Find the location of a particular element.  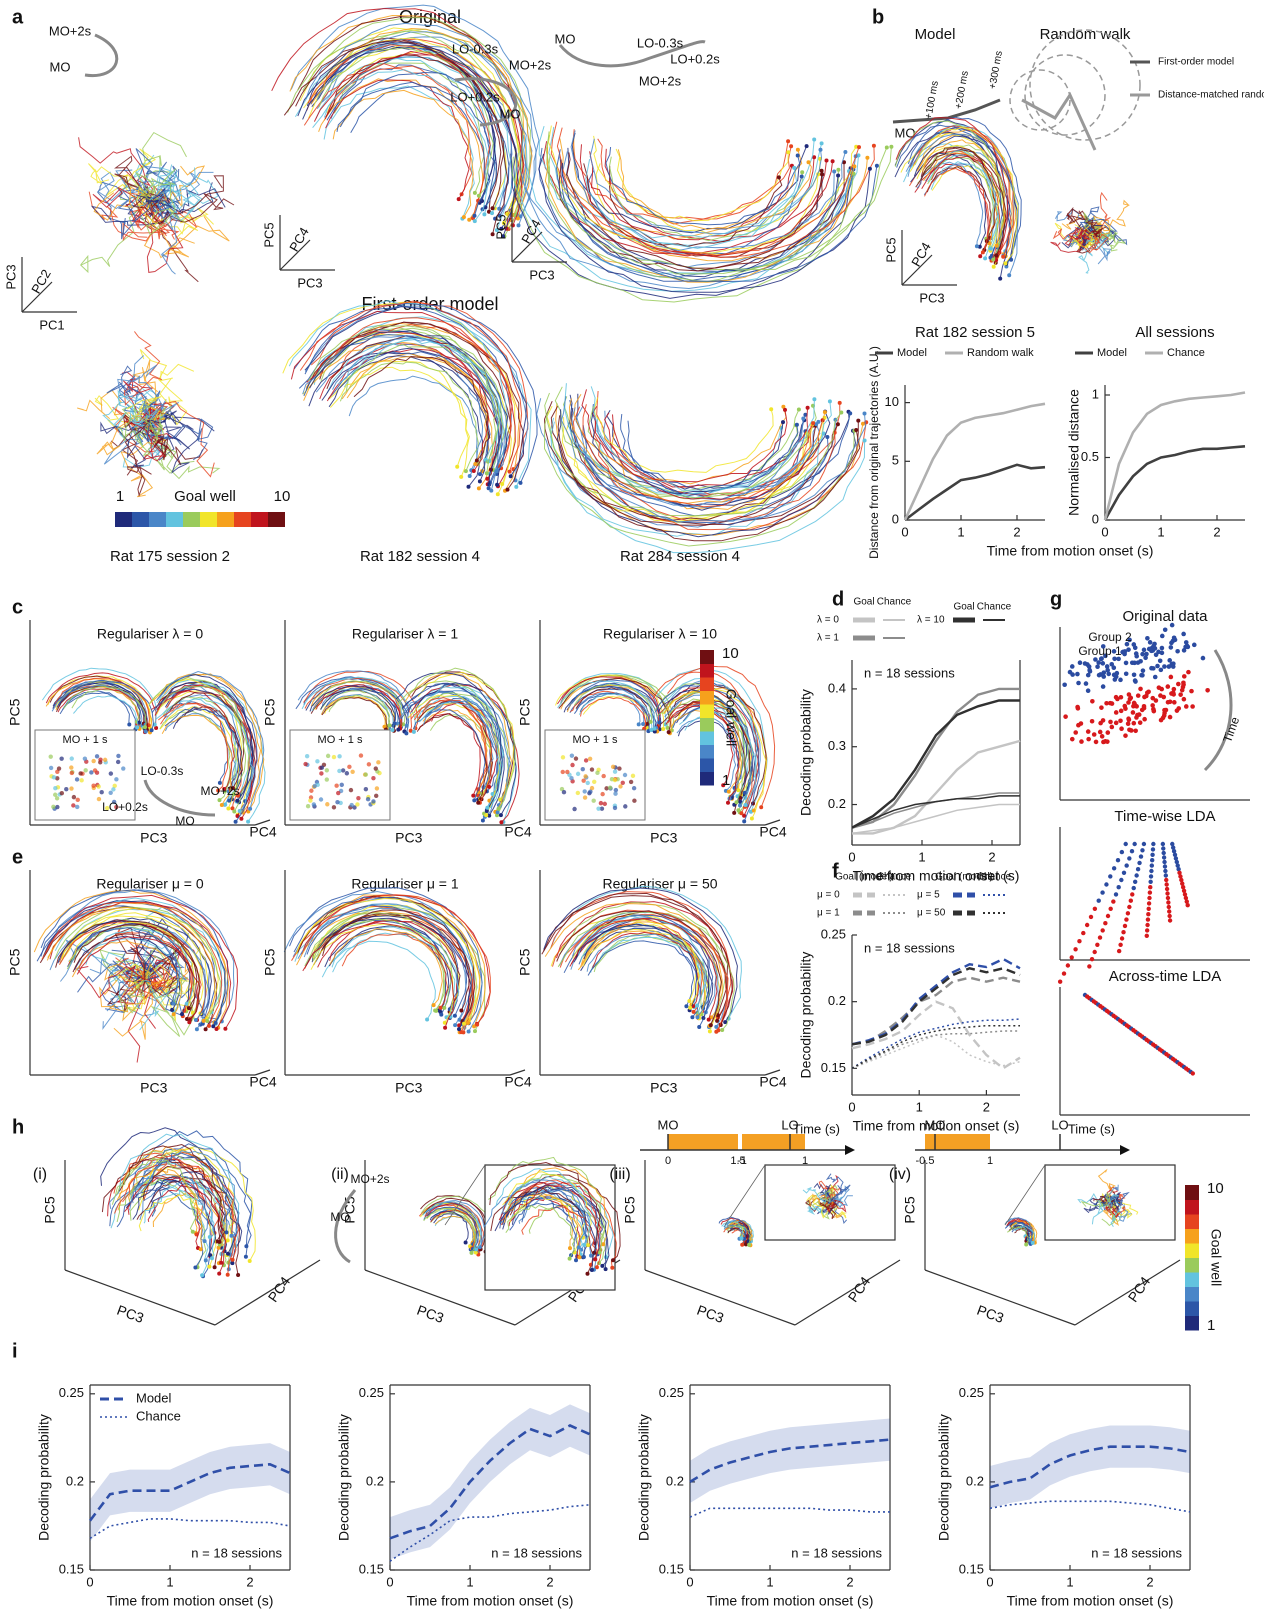

label: Rat 182 session 4 is located at coordinates (420, 556).